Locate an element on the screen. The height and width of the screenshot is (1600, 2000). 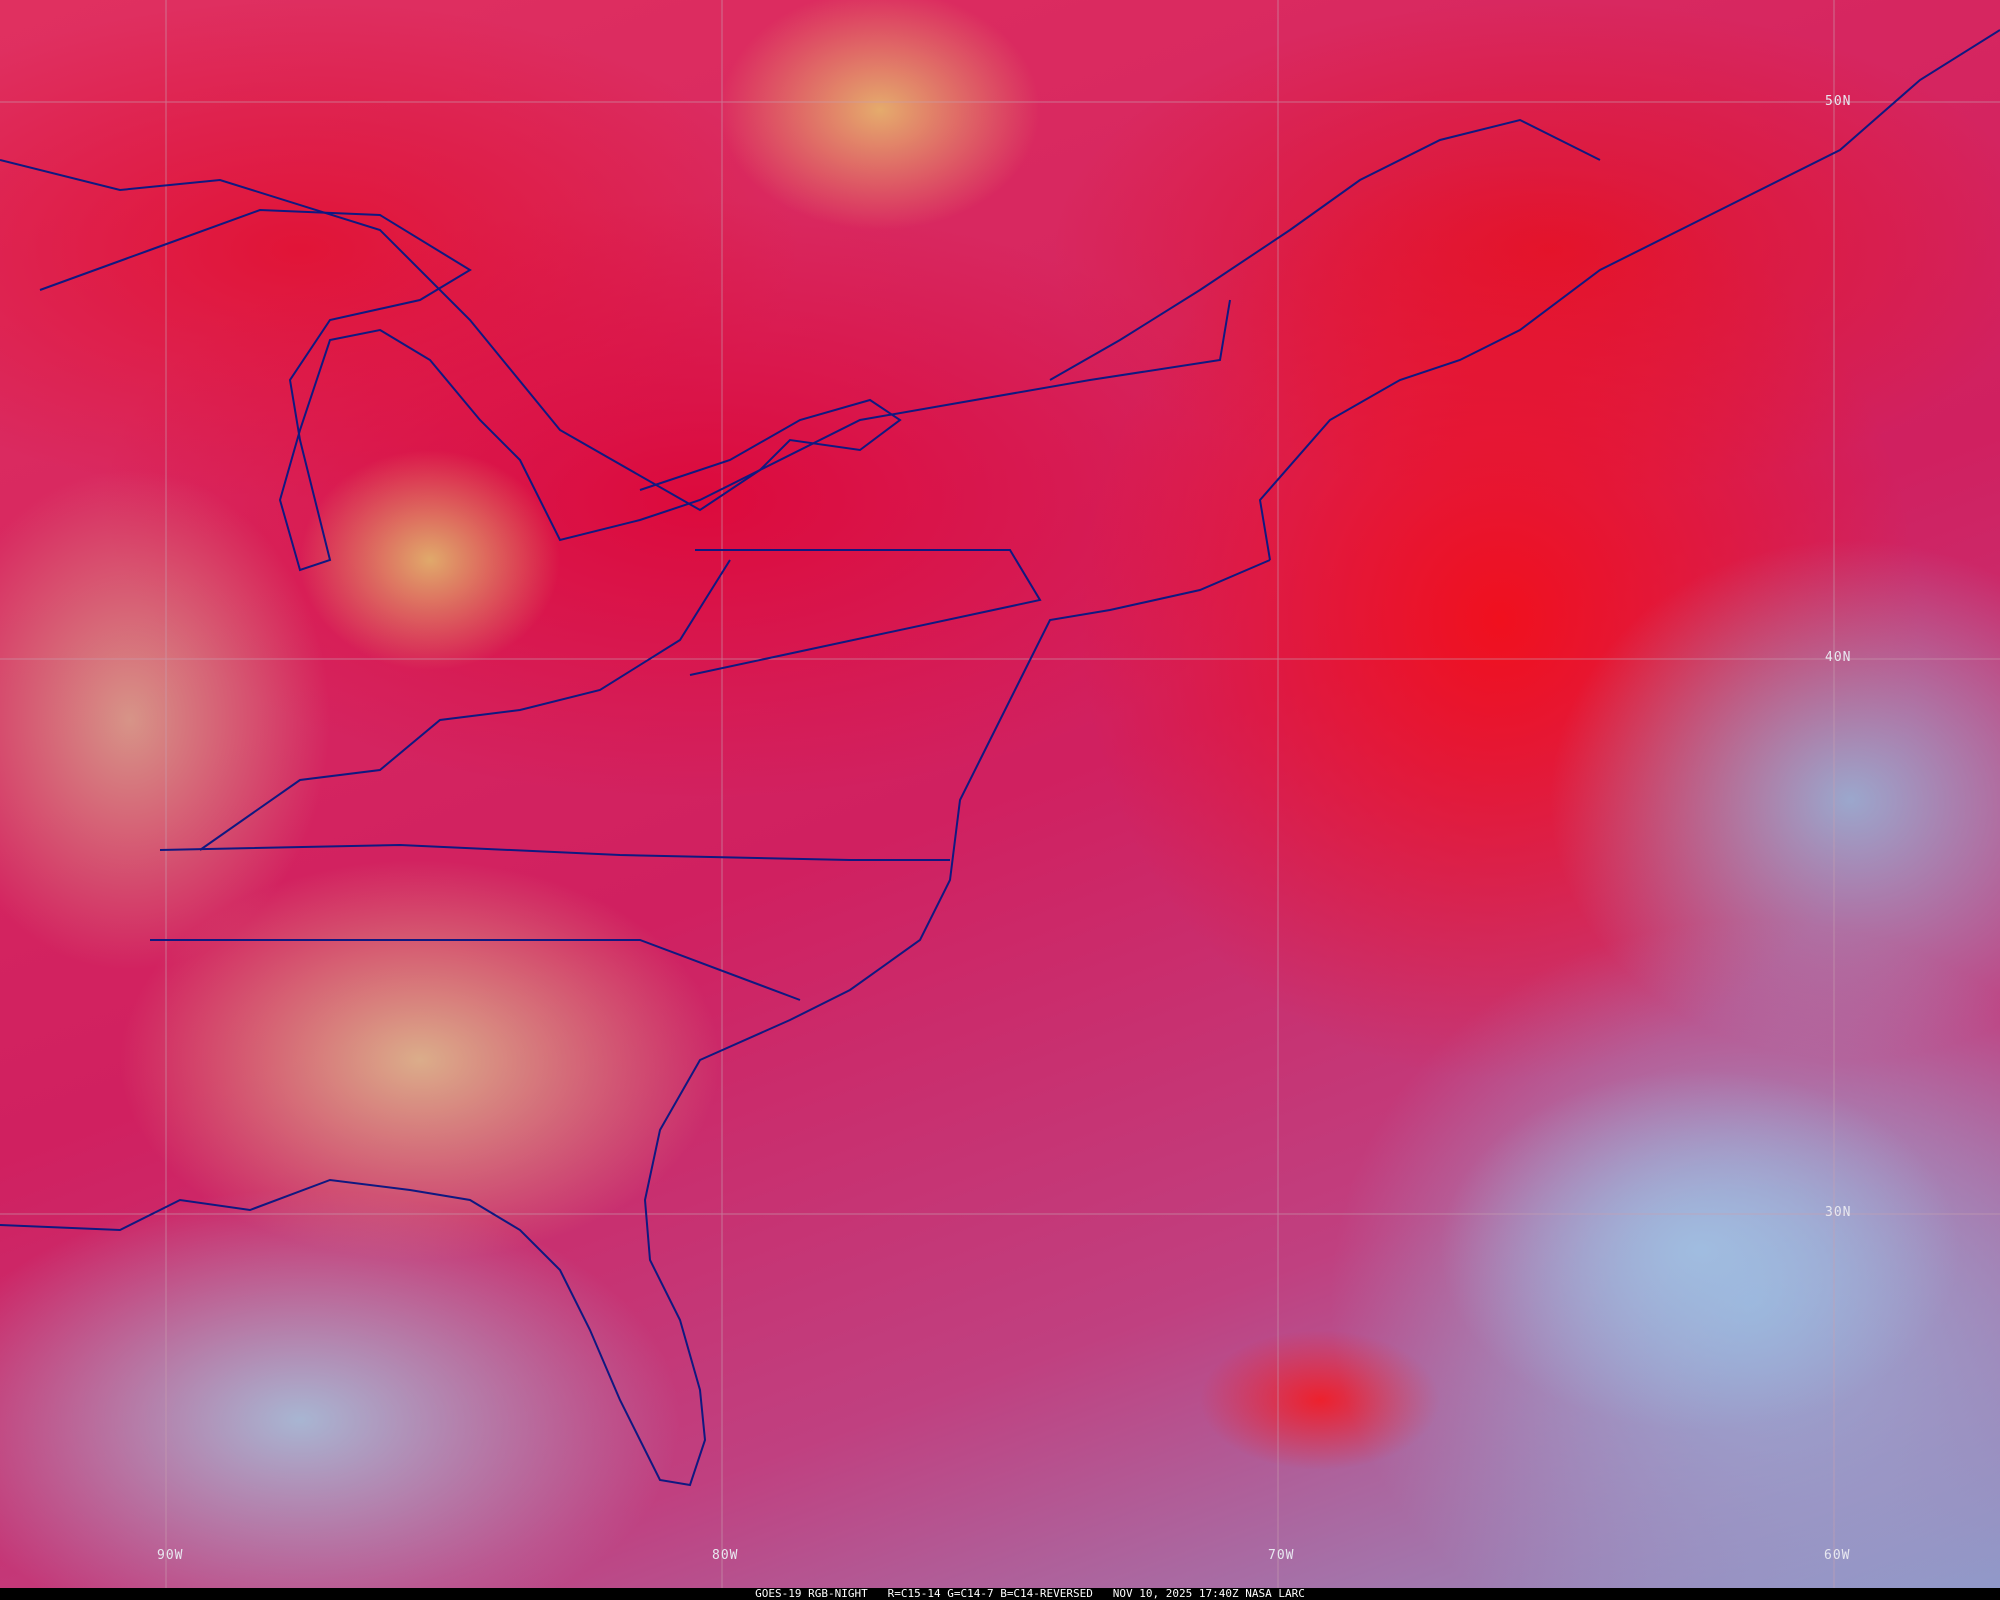
state-border-south is located at coordinates (475, 970).